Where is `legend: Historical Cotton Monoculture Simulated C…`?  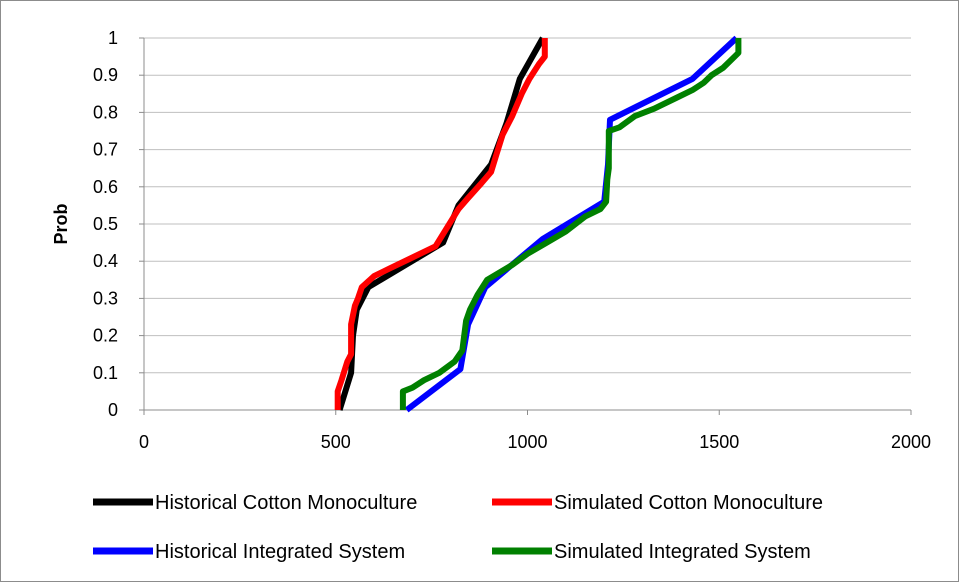
legend: Historical Cotton Monoculture Simulated C… is located at coordinates (458, 527).